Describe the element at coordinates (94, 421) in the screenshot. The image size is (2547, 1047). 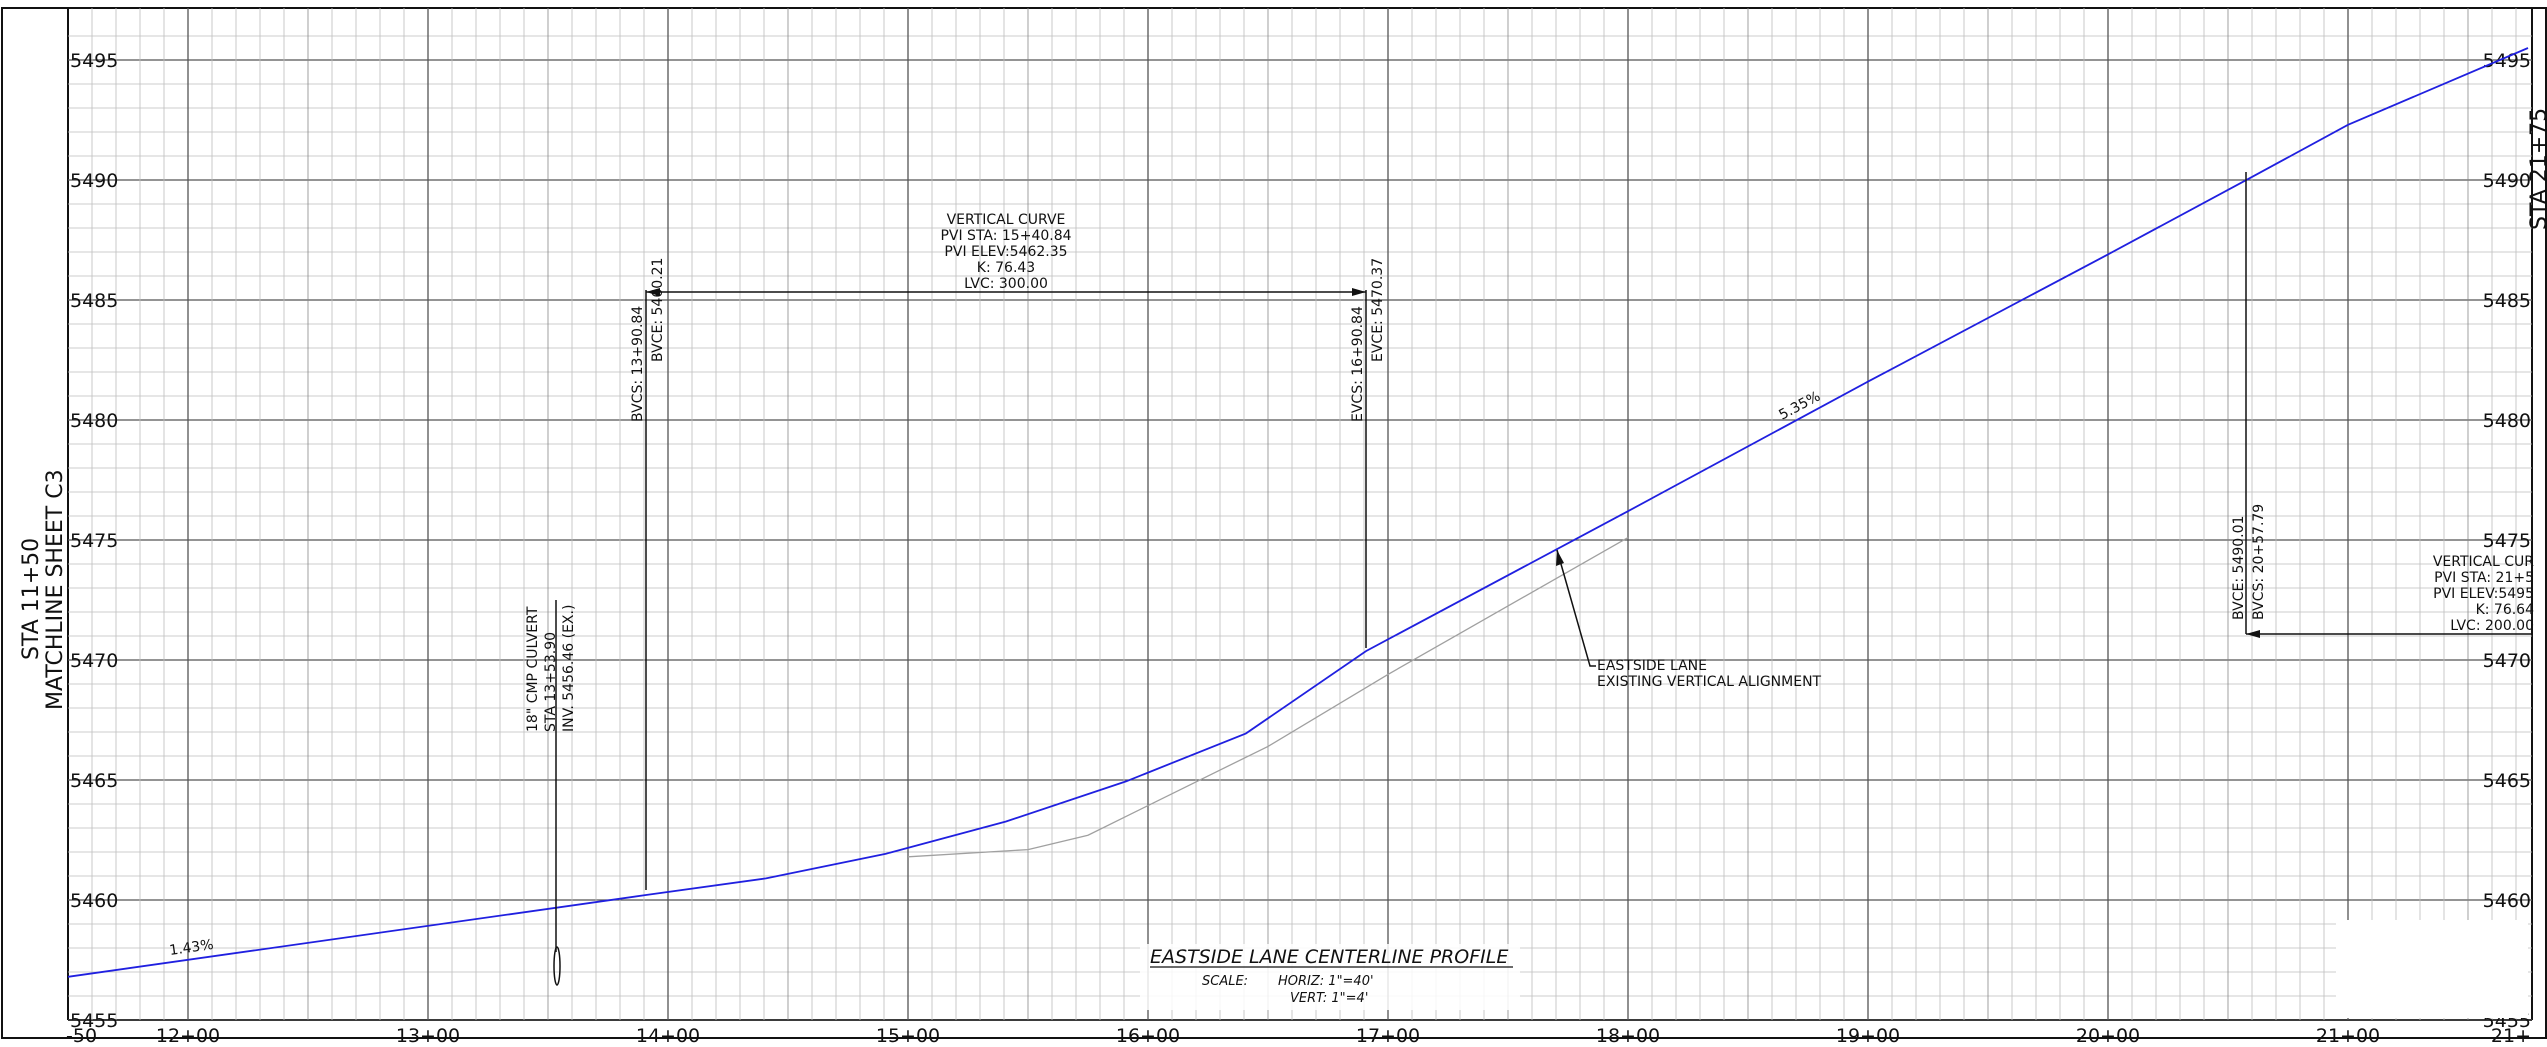
I see `elevation-label-left: 5480` at that location.